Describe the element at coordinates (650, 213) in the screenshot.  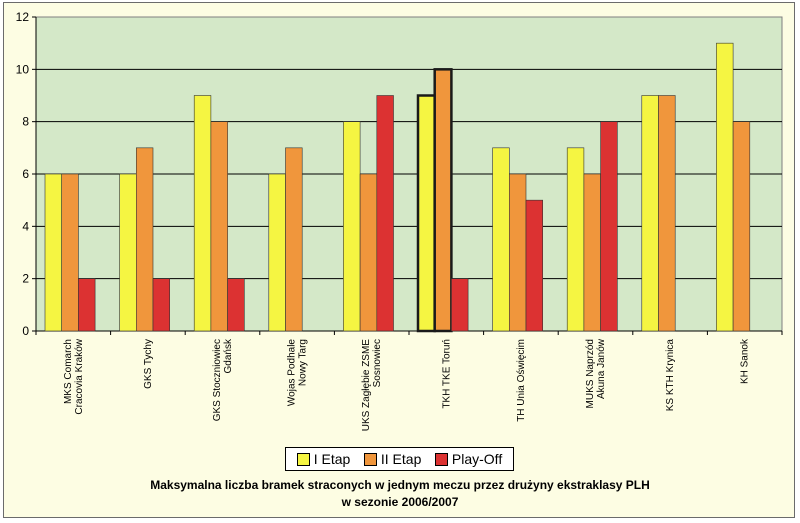
I see `bar-i-etap-ks-kth-krynica` at that location.